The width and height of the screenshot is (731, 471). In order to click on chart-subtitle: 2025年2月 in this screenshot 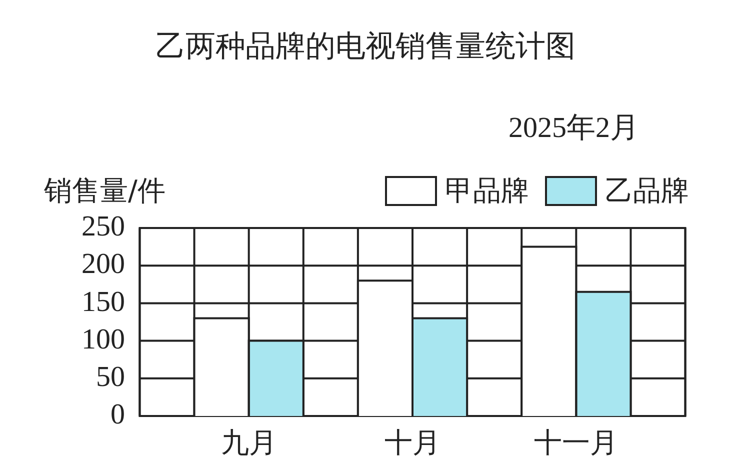, I will do `click(573, 128)`.